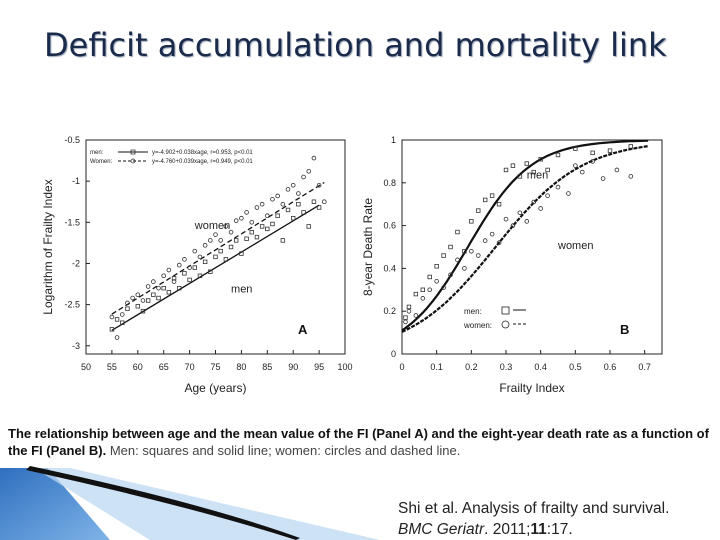  What do you see at coordinates (112, 367) in the screenshot?
I see `x-tick-label: 55` at bounding box center [112, 367].